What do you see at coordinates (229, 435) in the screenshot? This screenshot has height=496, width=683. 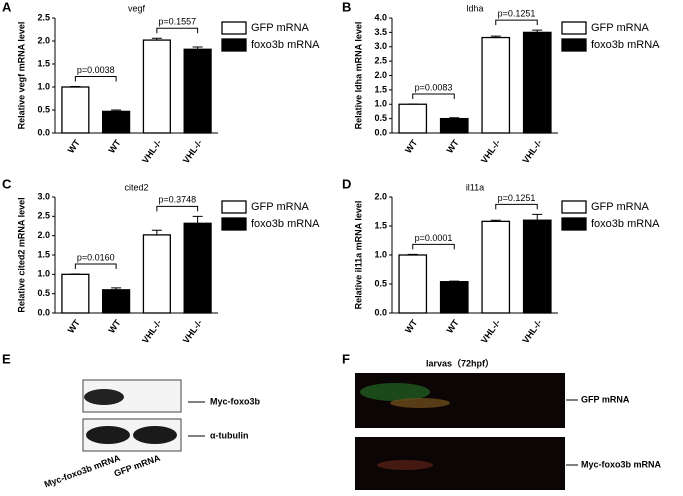 I see `band-label: α-tubulin` at bounding box center [229, 435].